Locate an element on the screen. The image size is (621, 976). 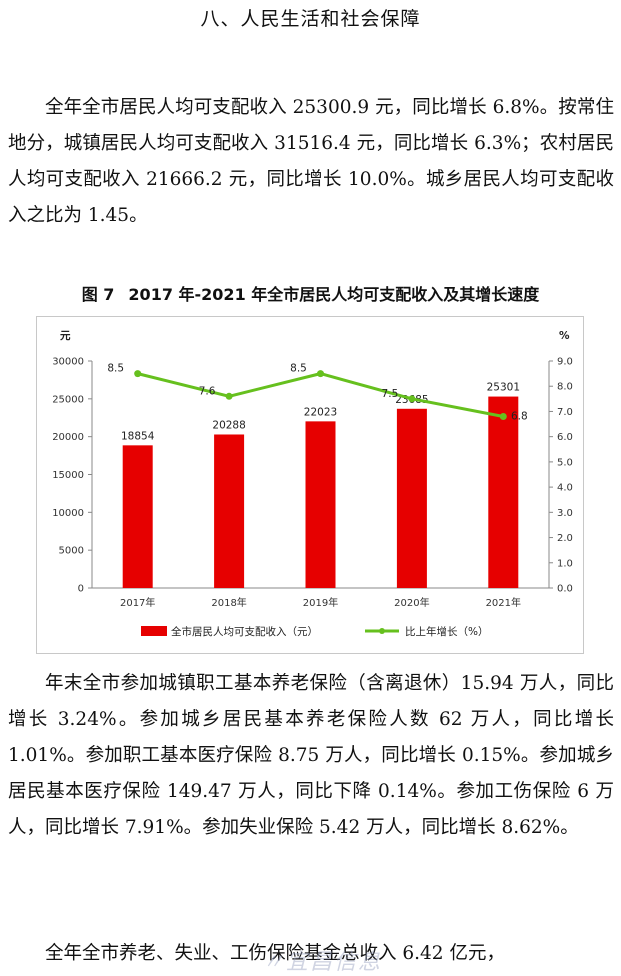
right-tick-label: 8.0 is located at coordinates (565, 387).